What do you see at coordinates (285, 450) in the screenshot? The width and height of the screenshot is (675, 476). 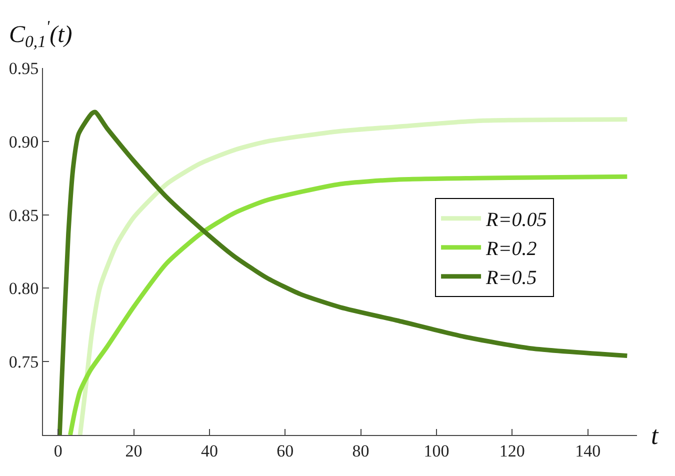 I see `x-tick-label: 60` at bounding box center [285, 450].